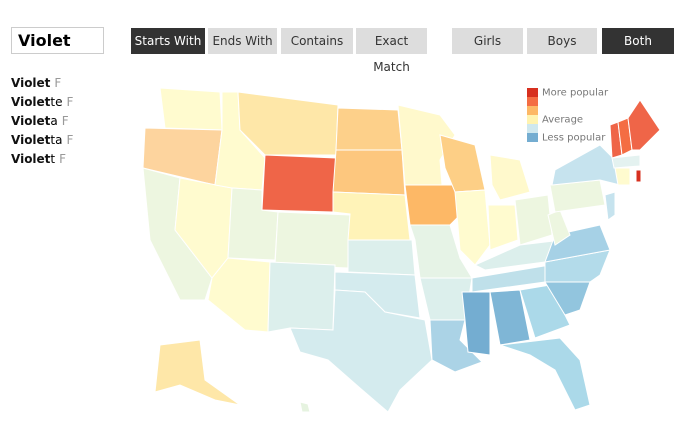 Image resolution: width=690 pixels, height=439 pixels. What do you see at coordinates (562, 41) in the screenshot?
I see `gender-button: Boys` at bounding box center [562, 41].